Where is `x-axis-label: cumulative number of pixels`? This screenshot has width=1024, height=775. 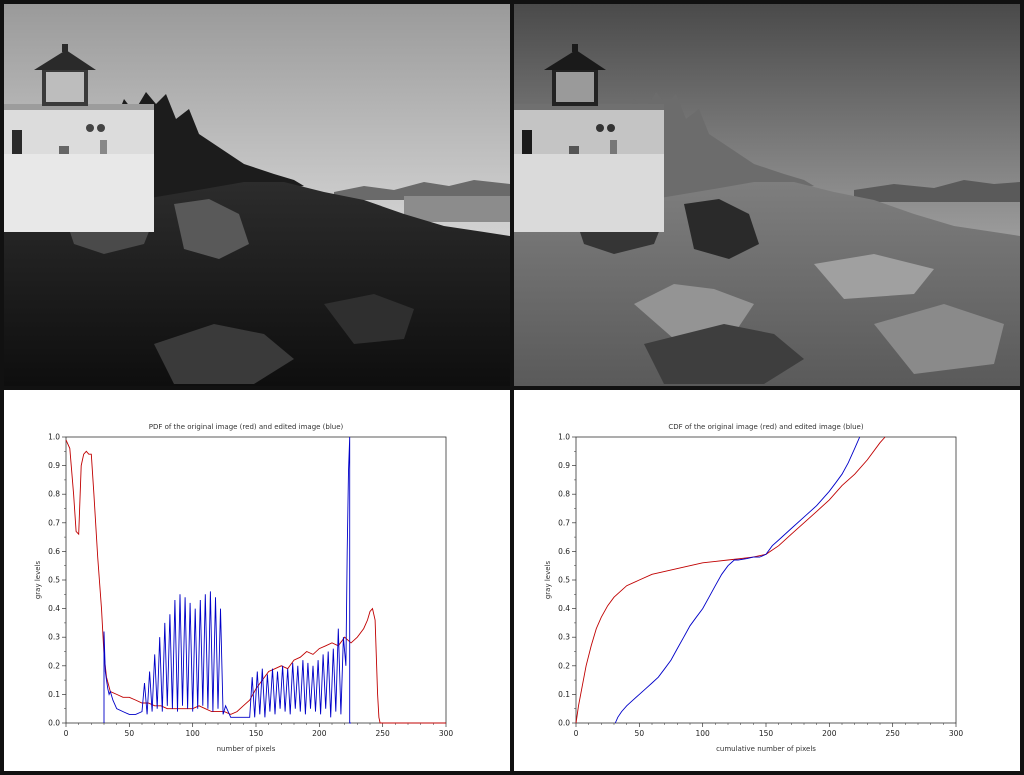
x-axis-label: cumulative number of pixels is located at coordinates (766, 749).